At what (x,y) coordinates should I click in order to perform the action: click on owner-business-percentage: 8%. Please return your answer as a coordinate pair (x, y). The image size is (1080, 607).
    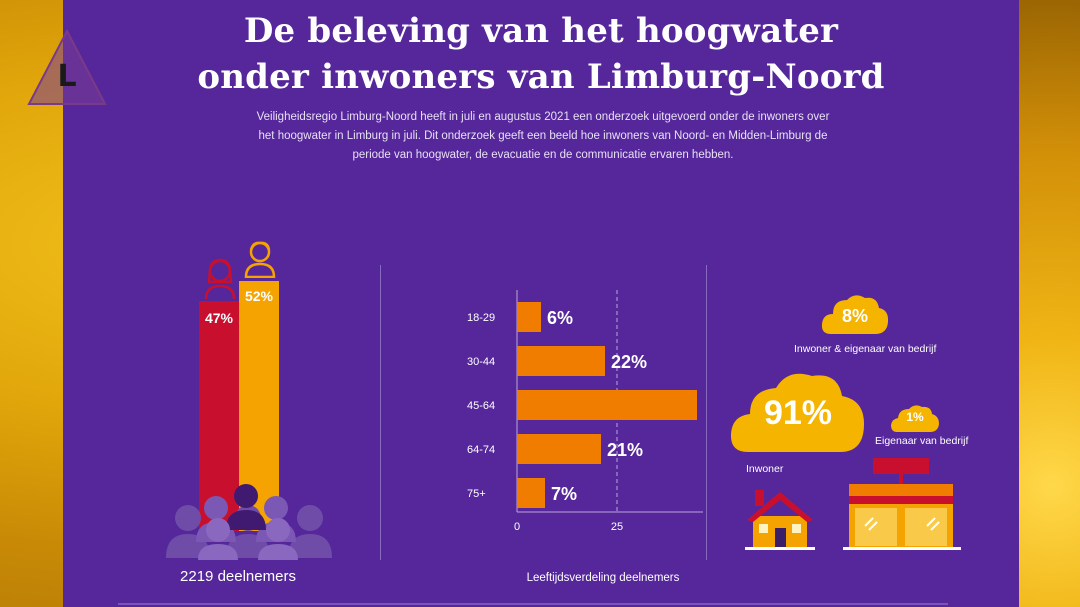
    Looking at the image, I should click on (854, 316).